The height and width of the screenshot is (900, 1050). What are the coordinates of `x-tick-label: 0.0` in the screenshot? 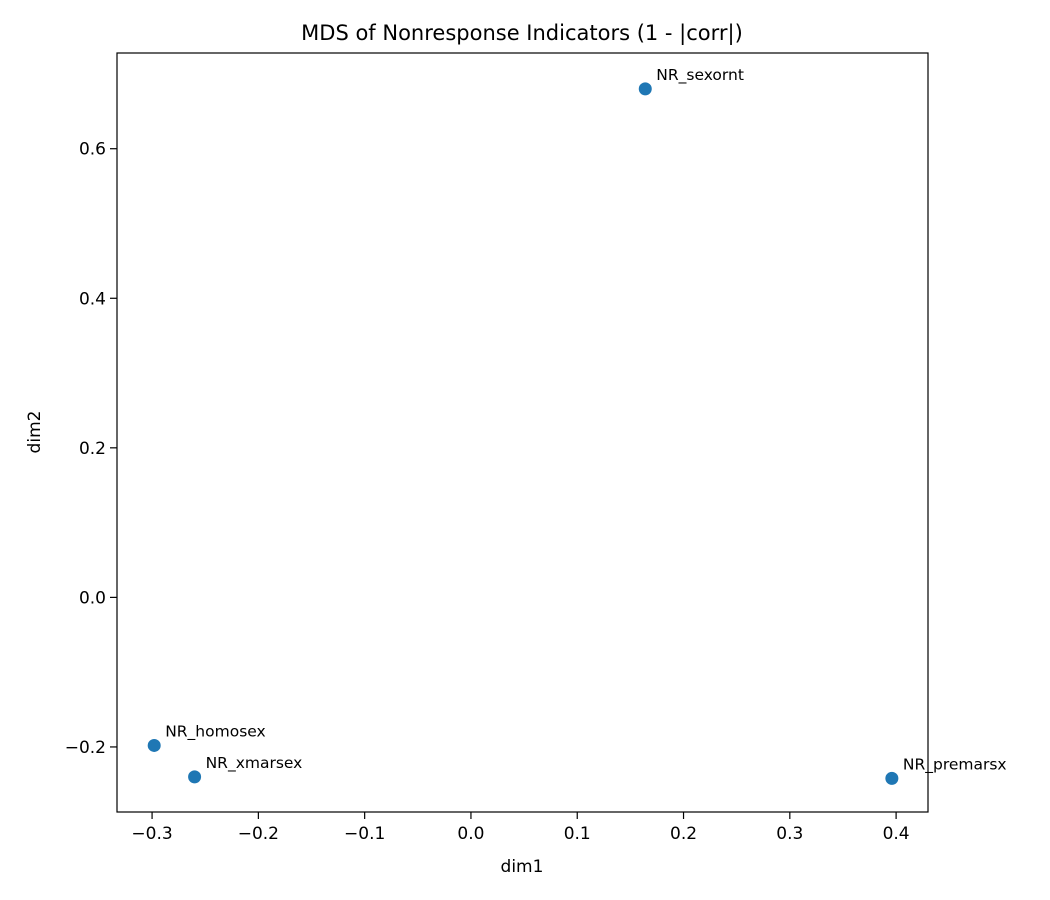 It's located at (470, 834).